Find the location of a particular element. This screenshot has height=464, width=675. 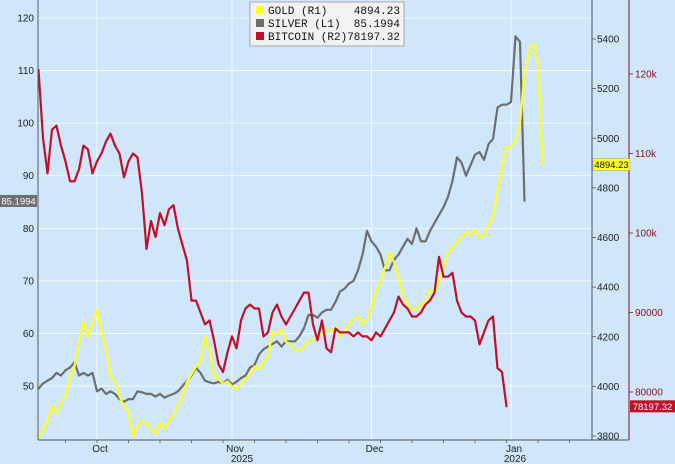

legend-value-bitcoin: 78197.32 is located at coordinates (373, 38).